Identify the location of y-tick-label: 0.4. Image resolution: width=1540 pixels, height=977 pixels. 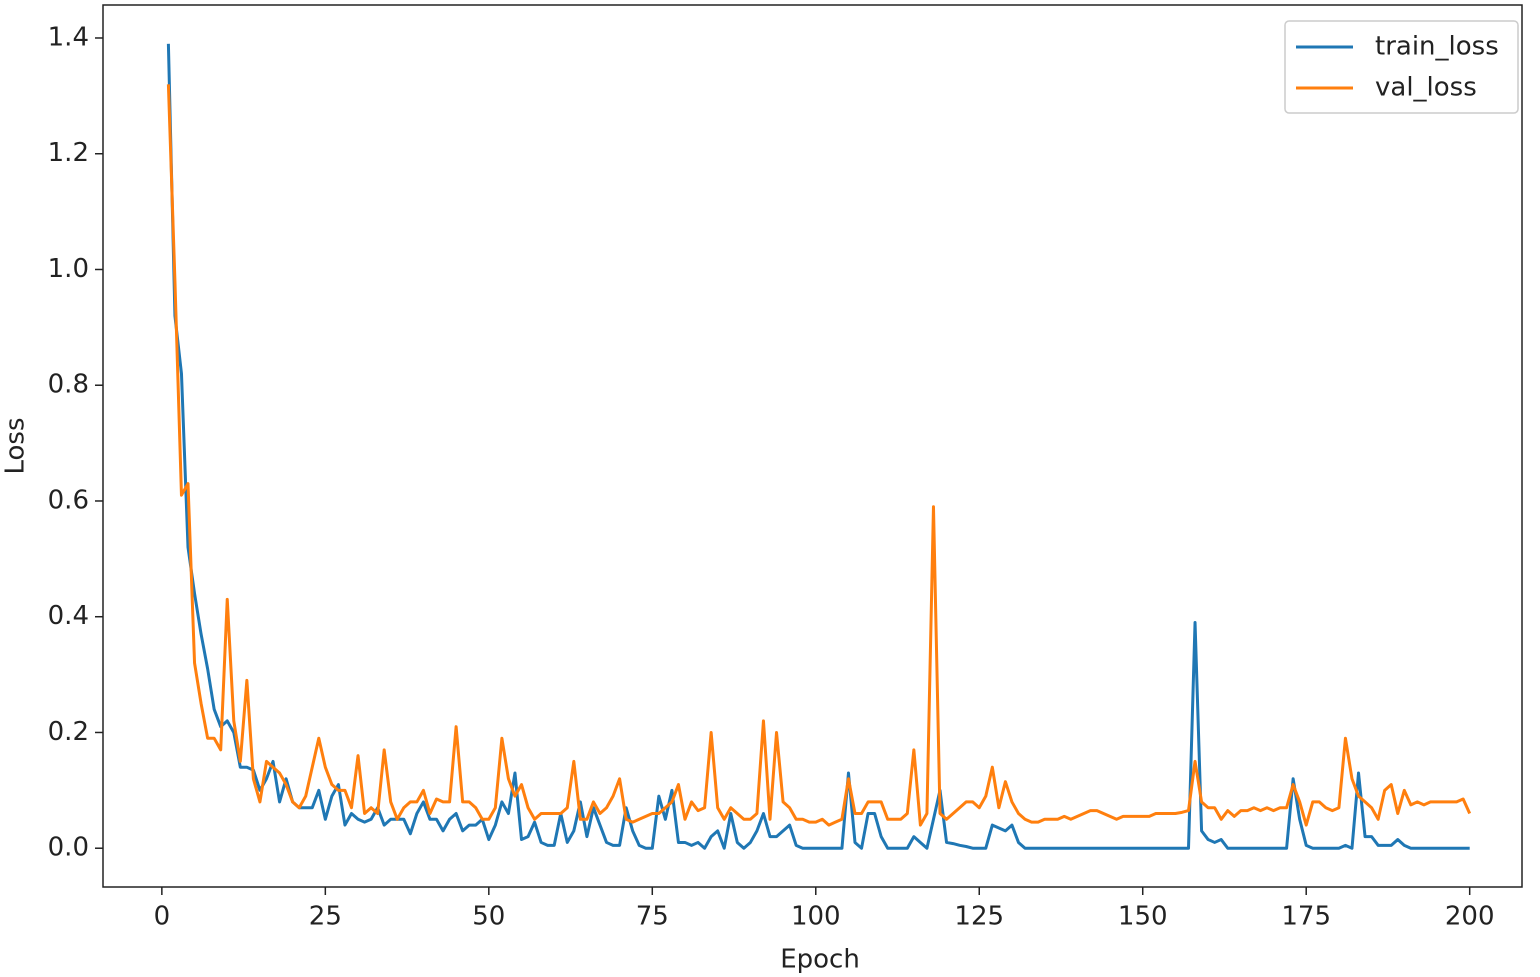
(68, 616).